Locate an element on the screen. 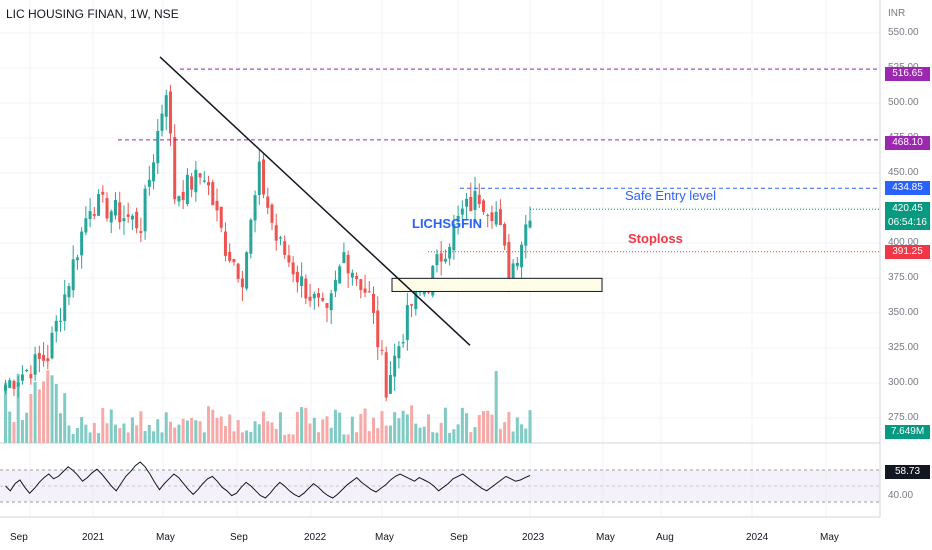 The height and width of the screenshot is (550, 932). bar-countdown: 06:54:16 is located at coordinates (907, 222).